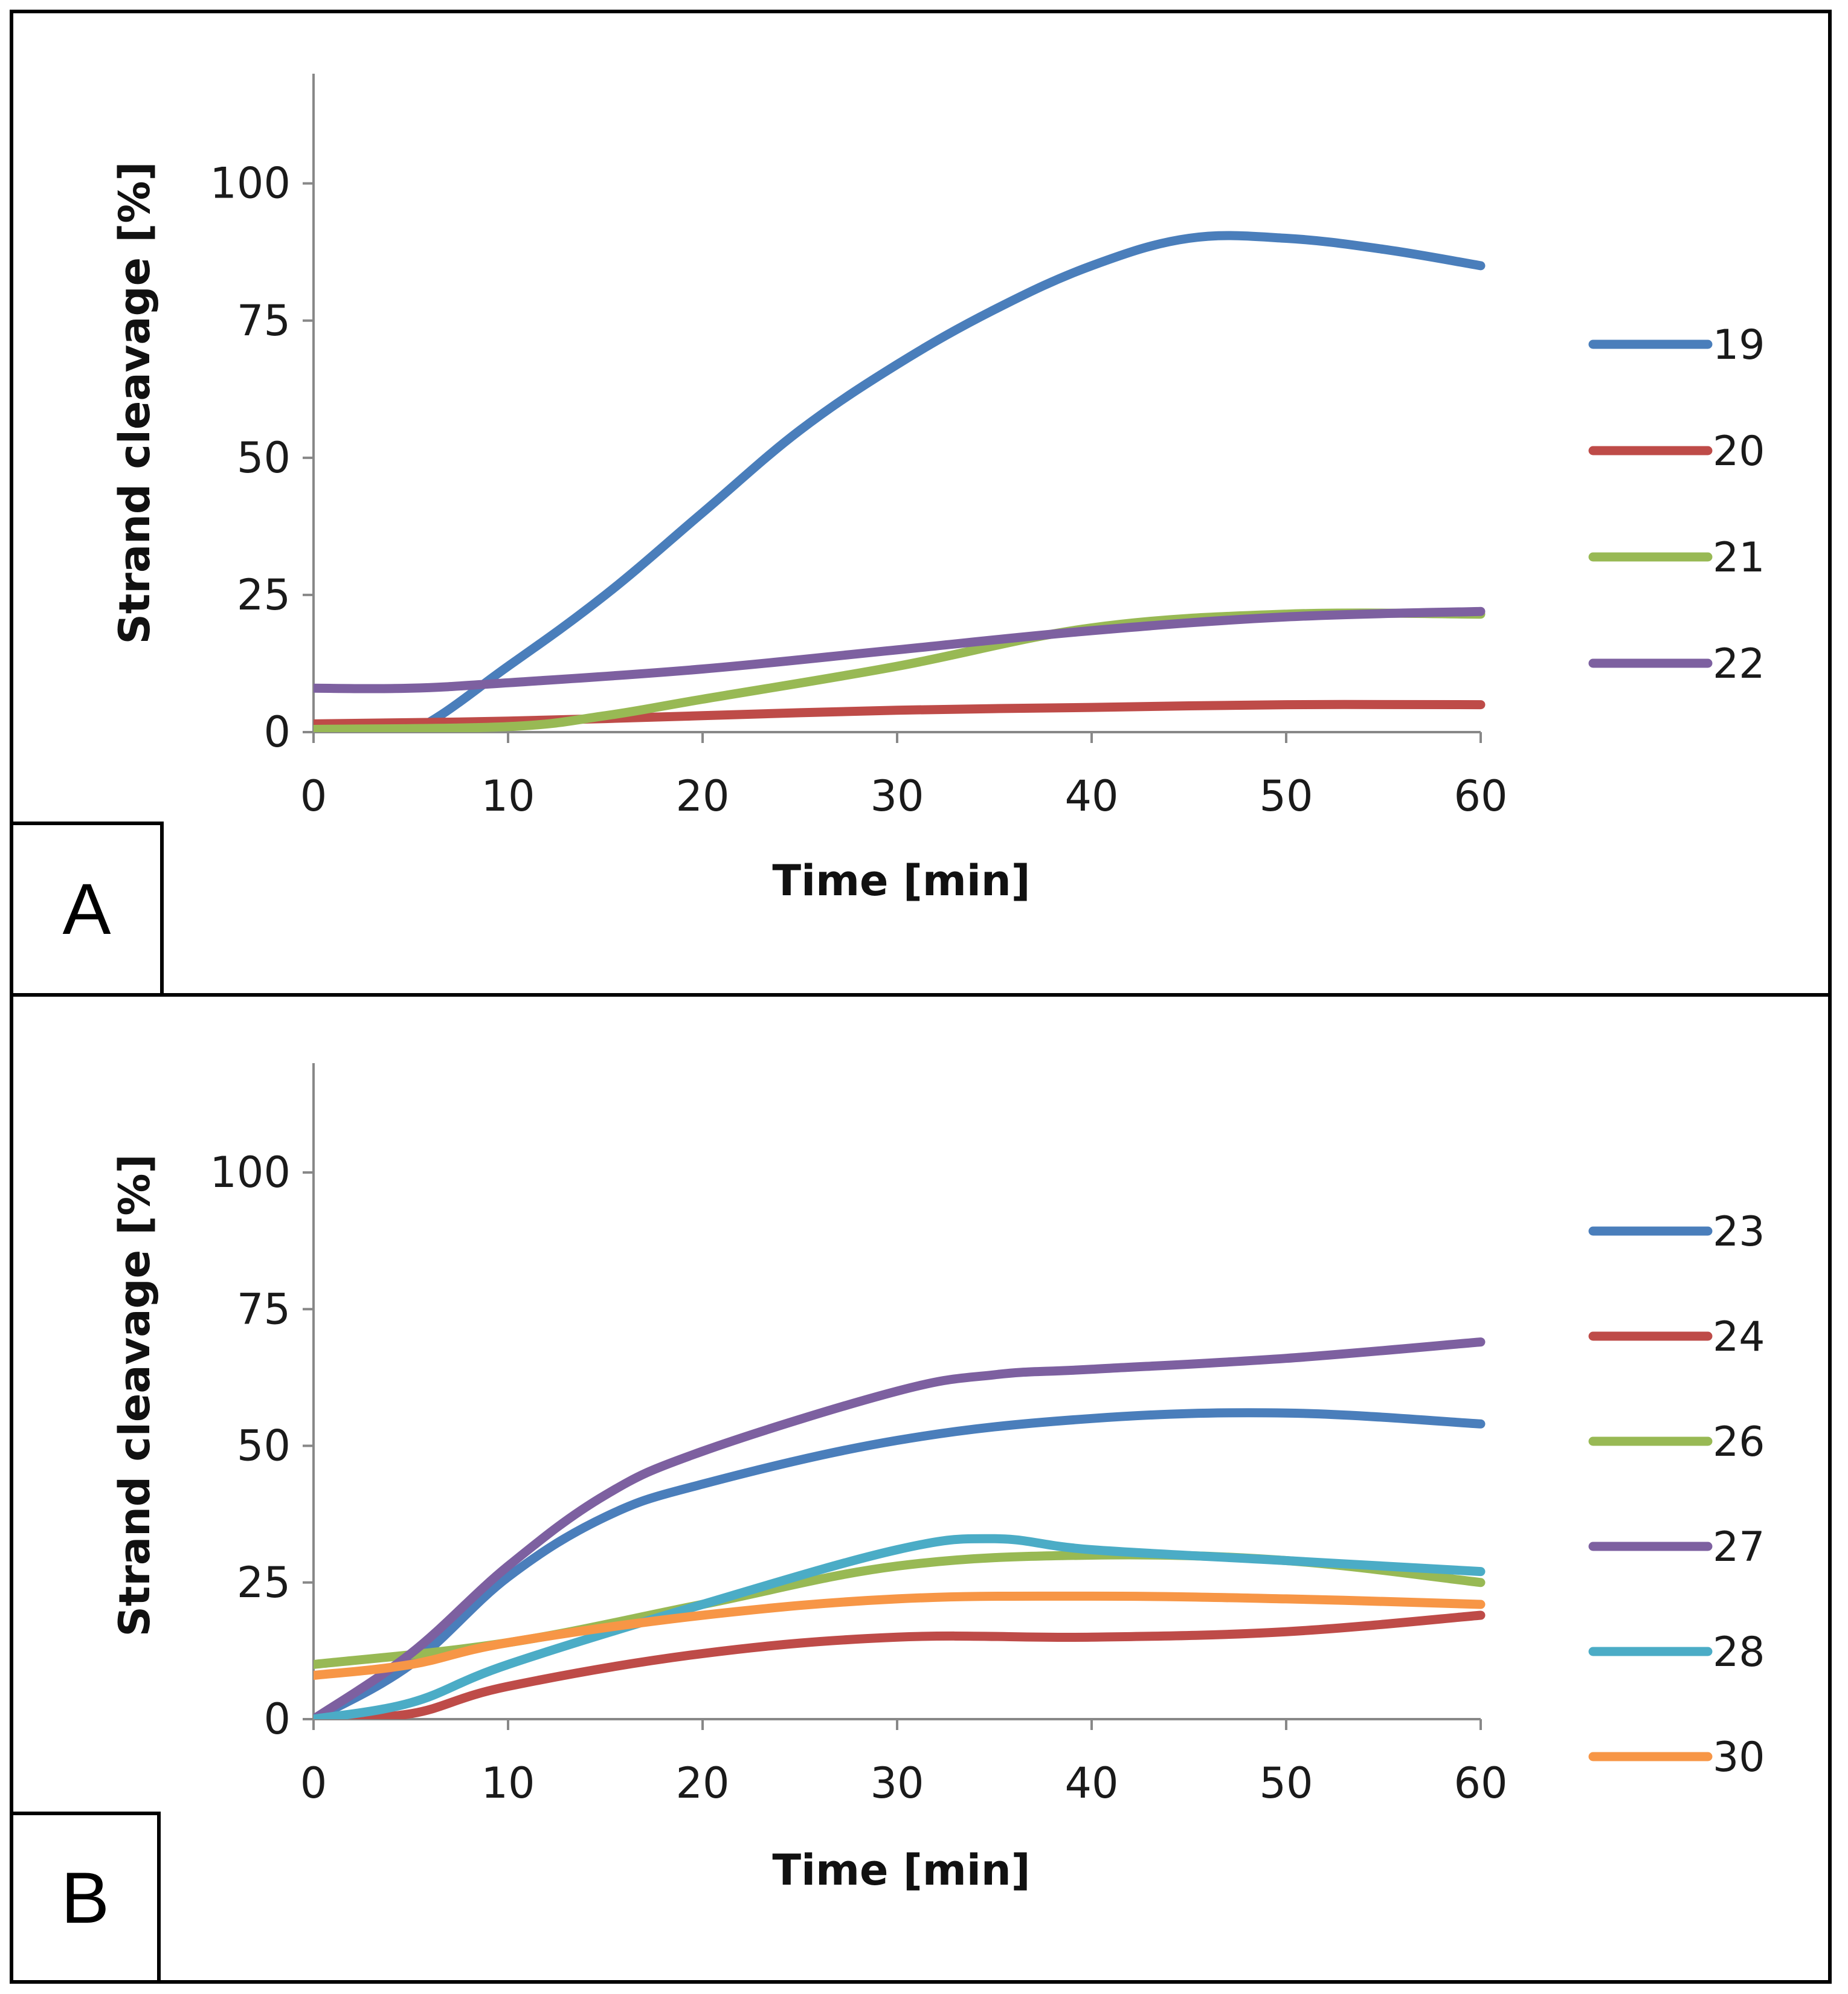 Image resolution: width=1848 pixels, height=1994 pixels. I want to click on legend-label-27: 27, so click(1739, 1547).